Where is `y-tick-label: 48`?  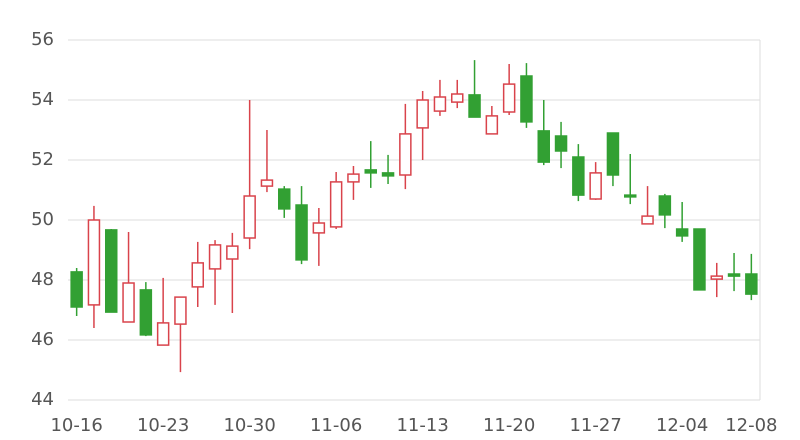 y-tick-label: 48 is located at coordinates (42, 279).